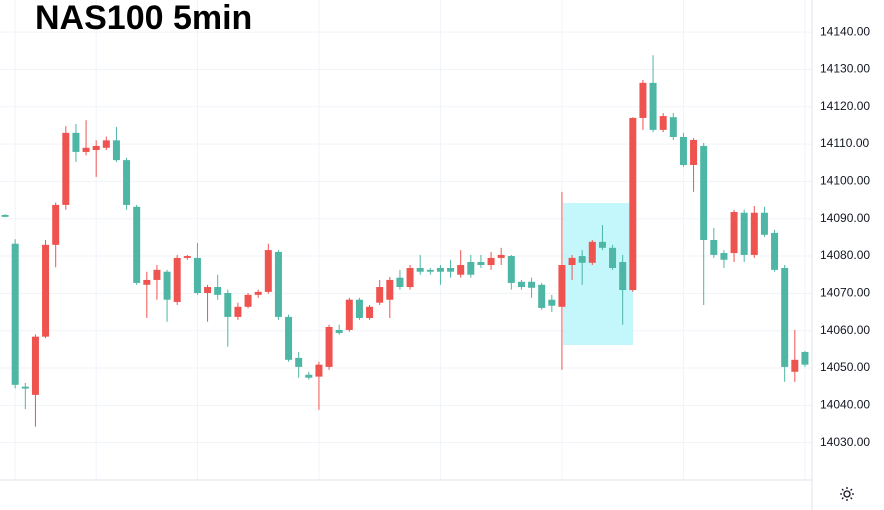 The height and width of the screenshot is (510, 884). Describe the element at coordinates (845, 442) in the screenshot. I see `y-tick-label: 14030.00` at that location.